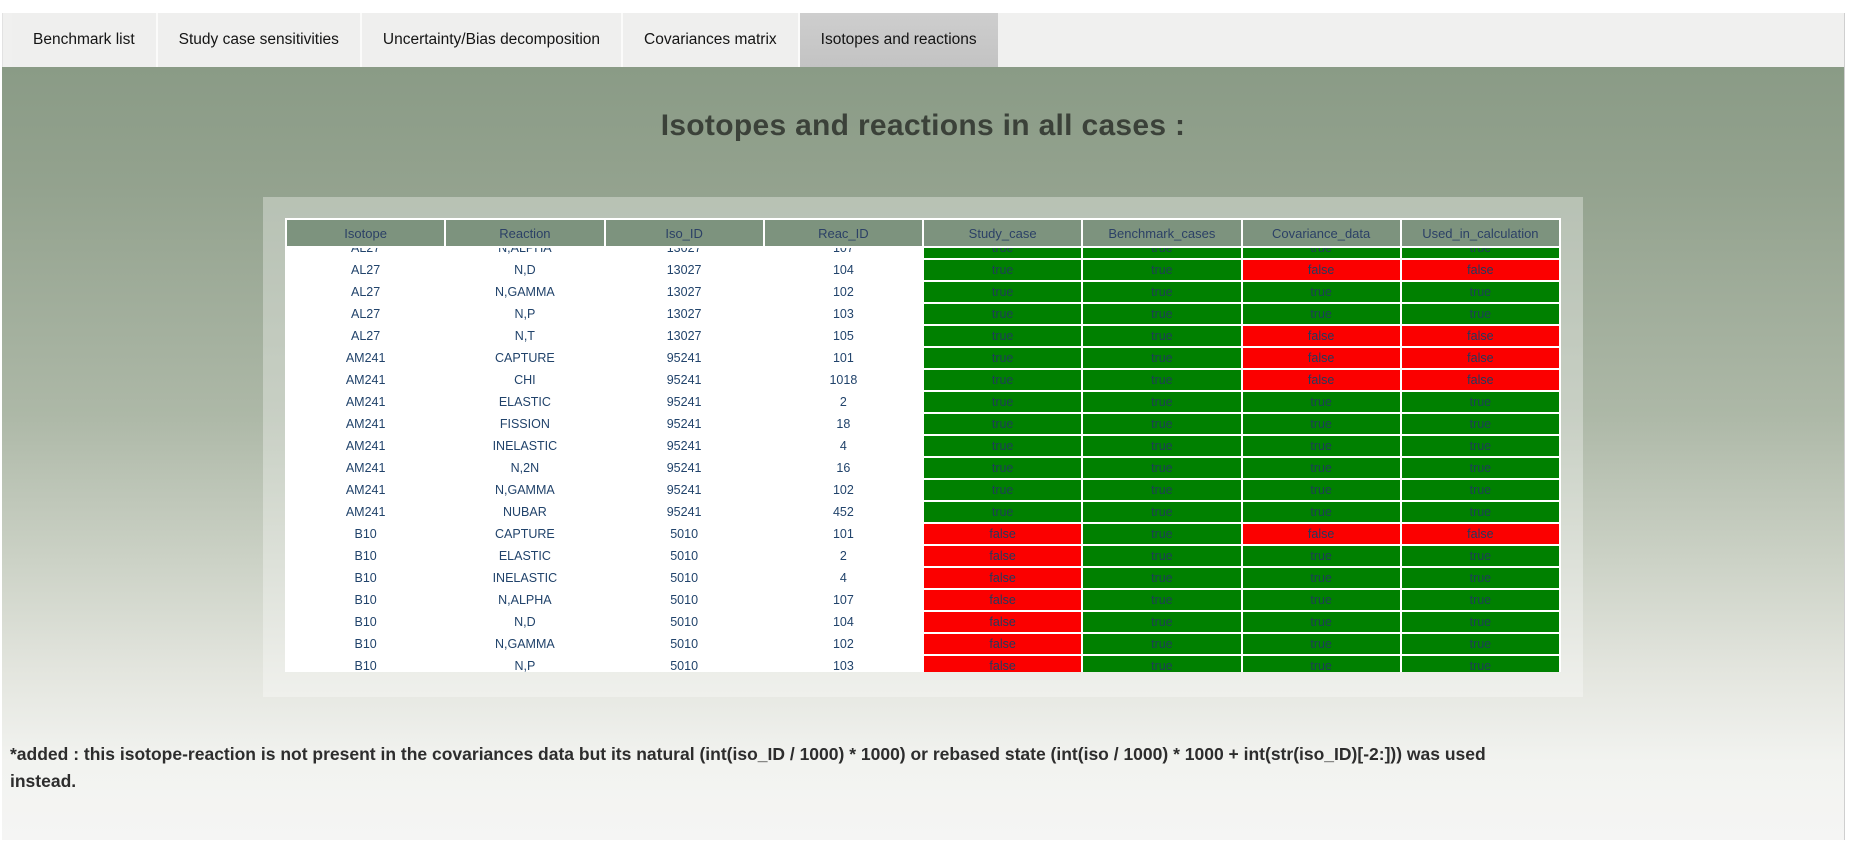  What do you see at coordinates (923, 424) in the screenshot?
I see `table-row: AM241 FISSION 95241 18 true true true true` at bounding box center [923, 424].